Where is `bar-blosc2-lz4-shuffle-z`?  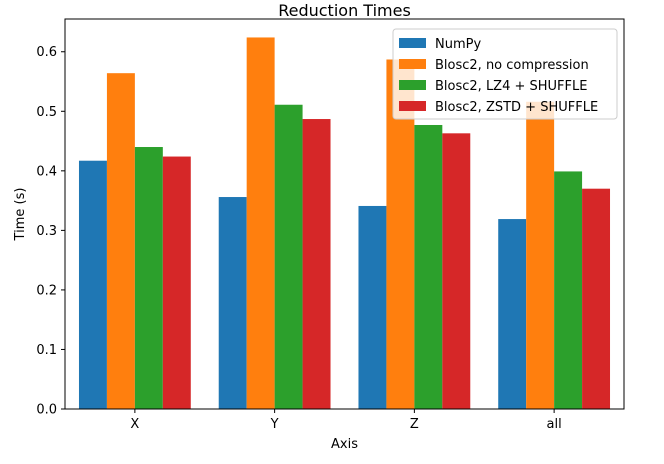 bar-blosc2-lz4-shuffle-z is located at coordinates (428, 266).